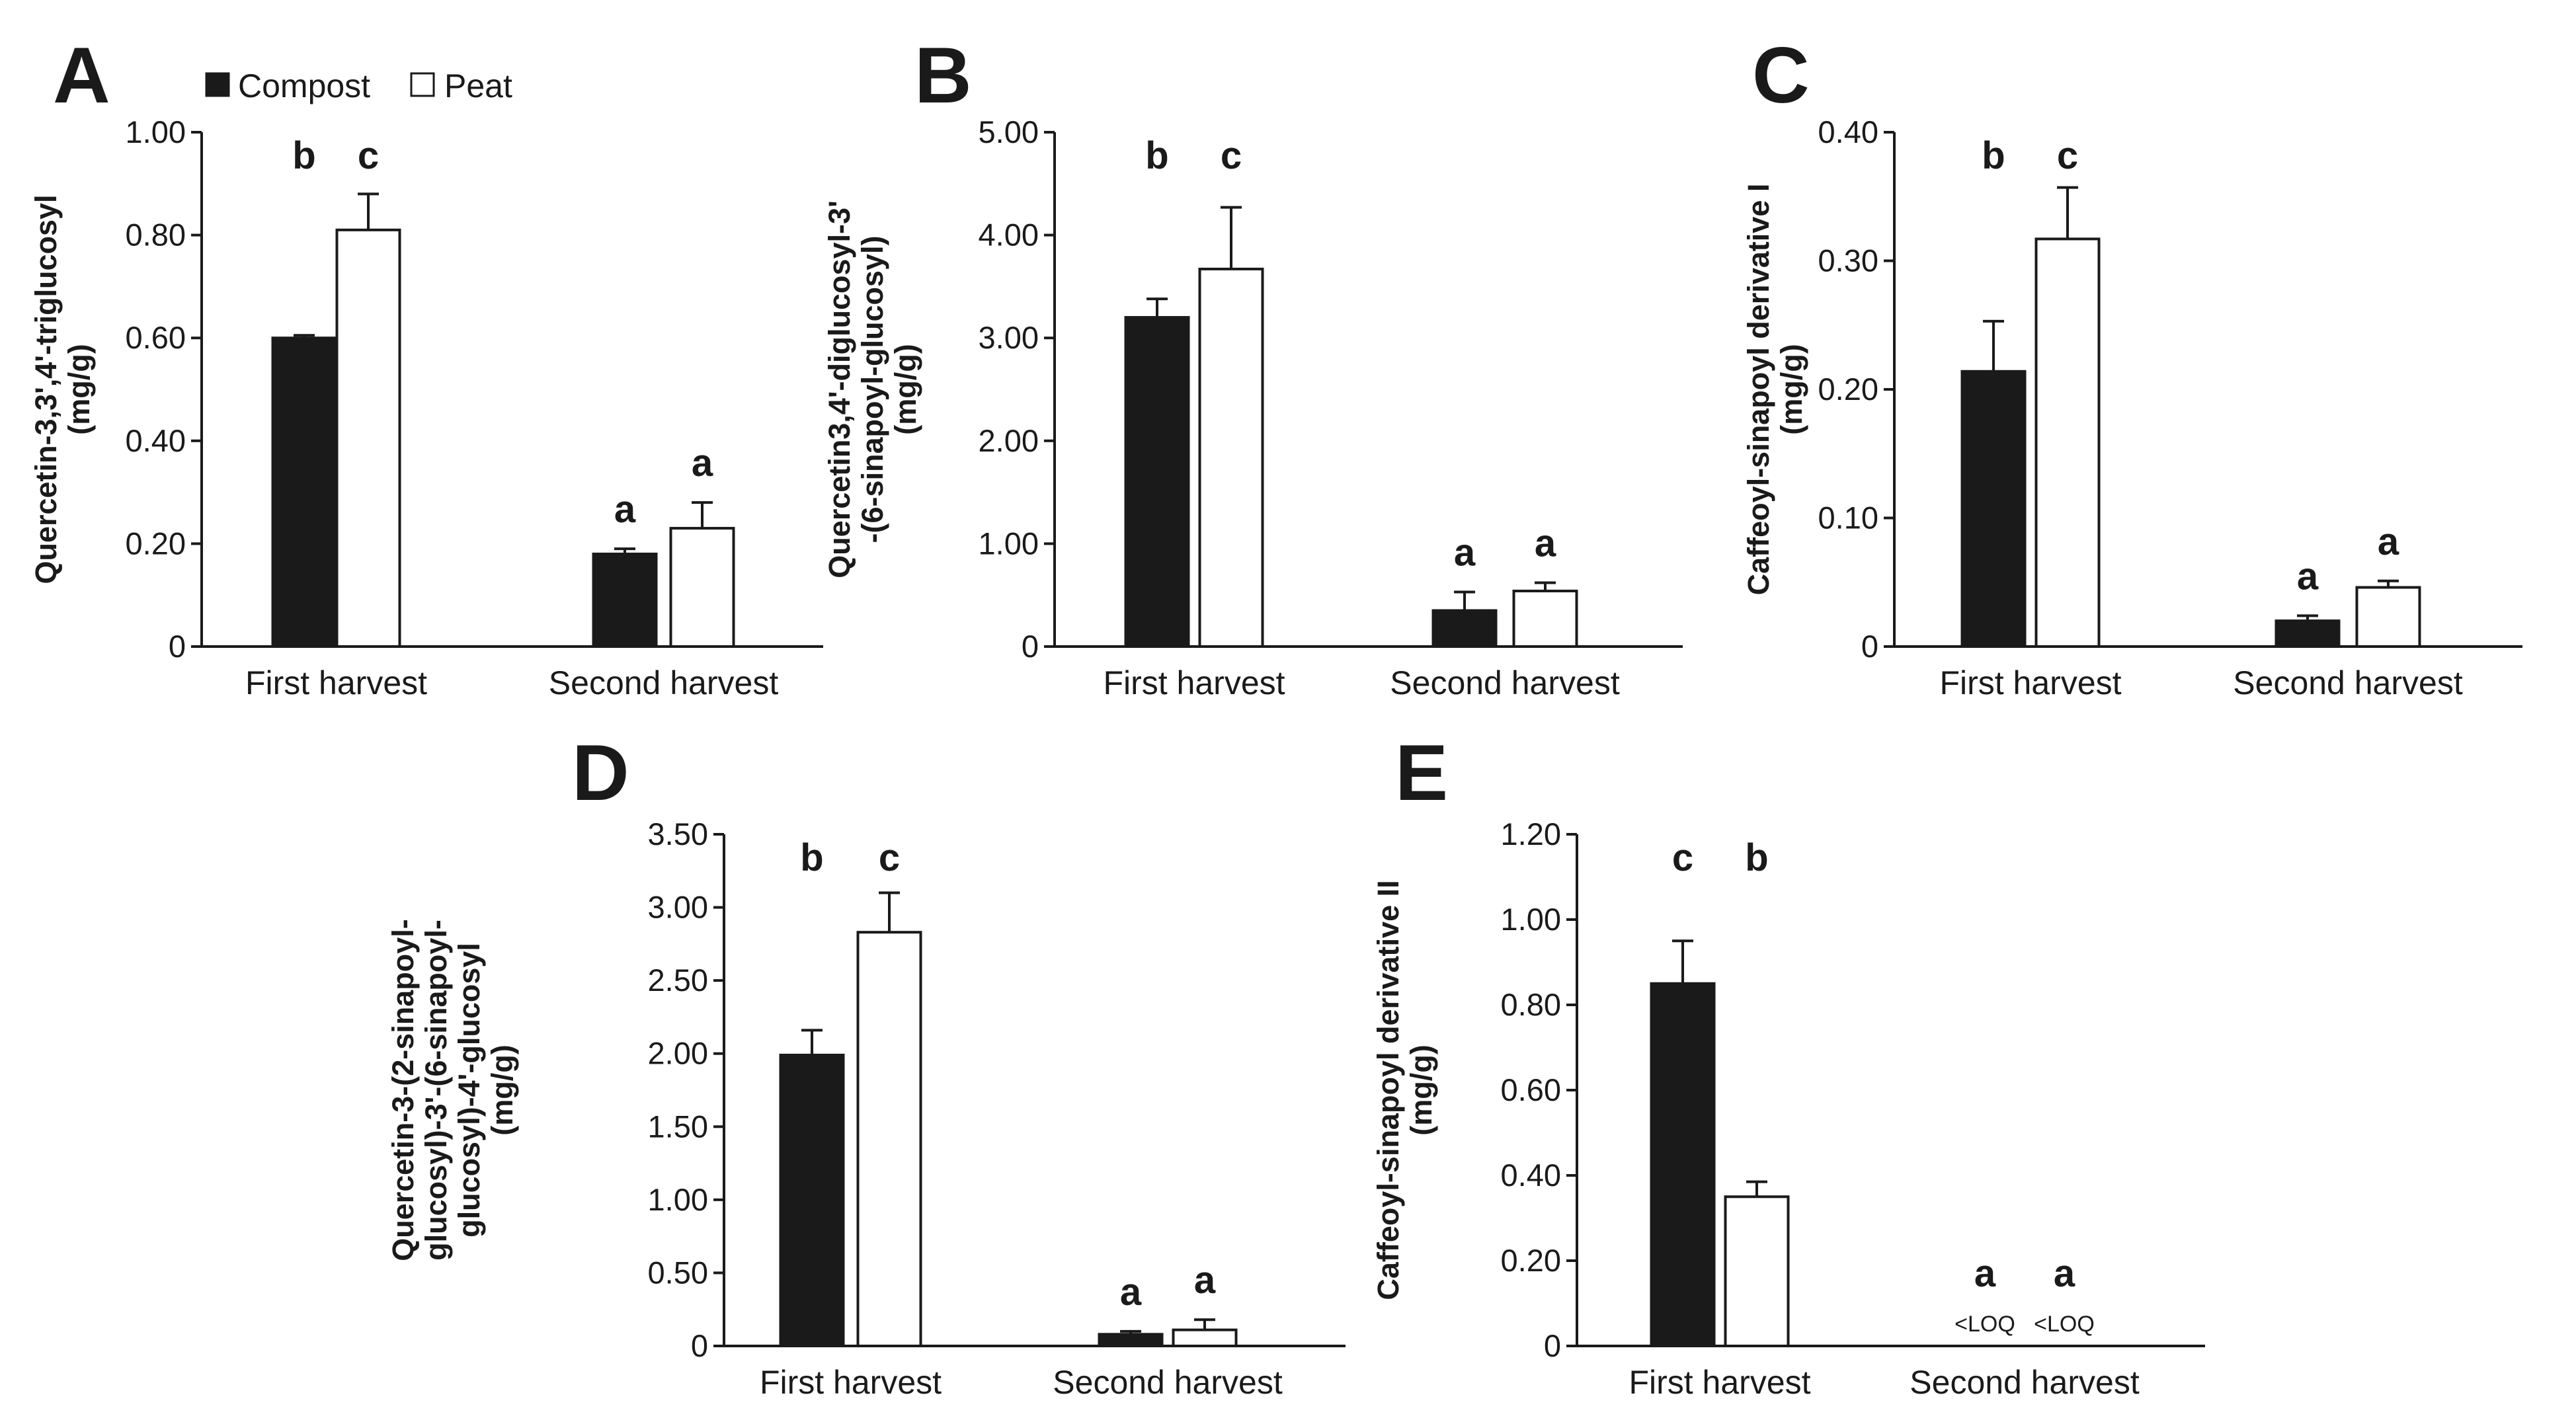  What do you see at coordinates (840, 389) in the screenshot?
I see `panel-b-y-title-line: Quercetin3,4'-diglucosyl-3'` at bounding box center [840, 389].